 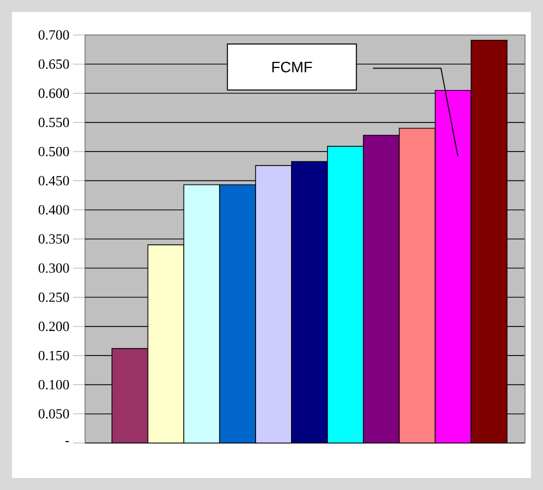 I want to click on y-tick-label: 0.700, so click(x=53, y=35).